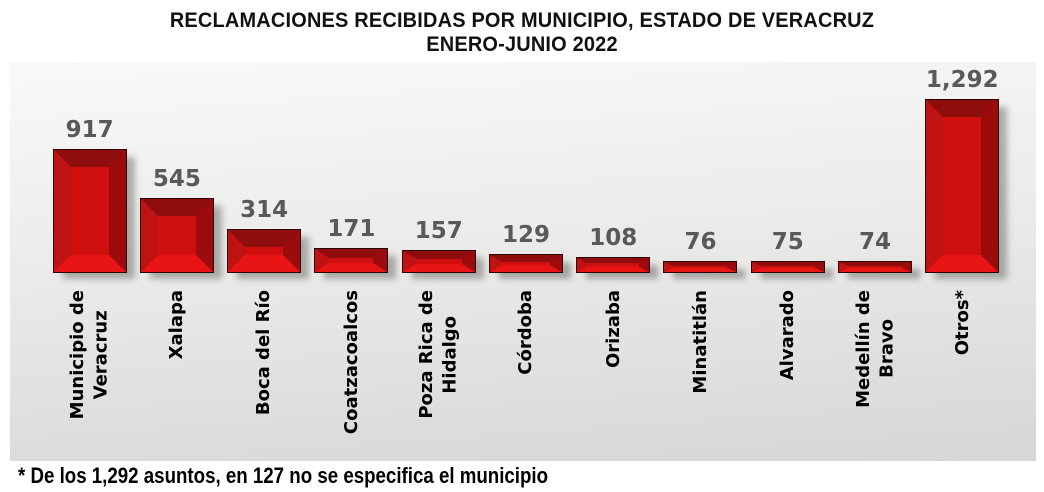  Describe the element at coordinates (613, 329) in the screenshot. I see `x-axis-label: Orizaba` at that location.